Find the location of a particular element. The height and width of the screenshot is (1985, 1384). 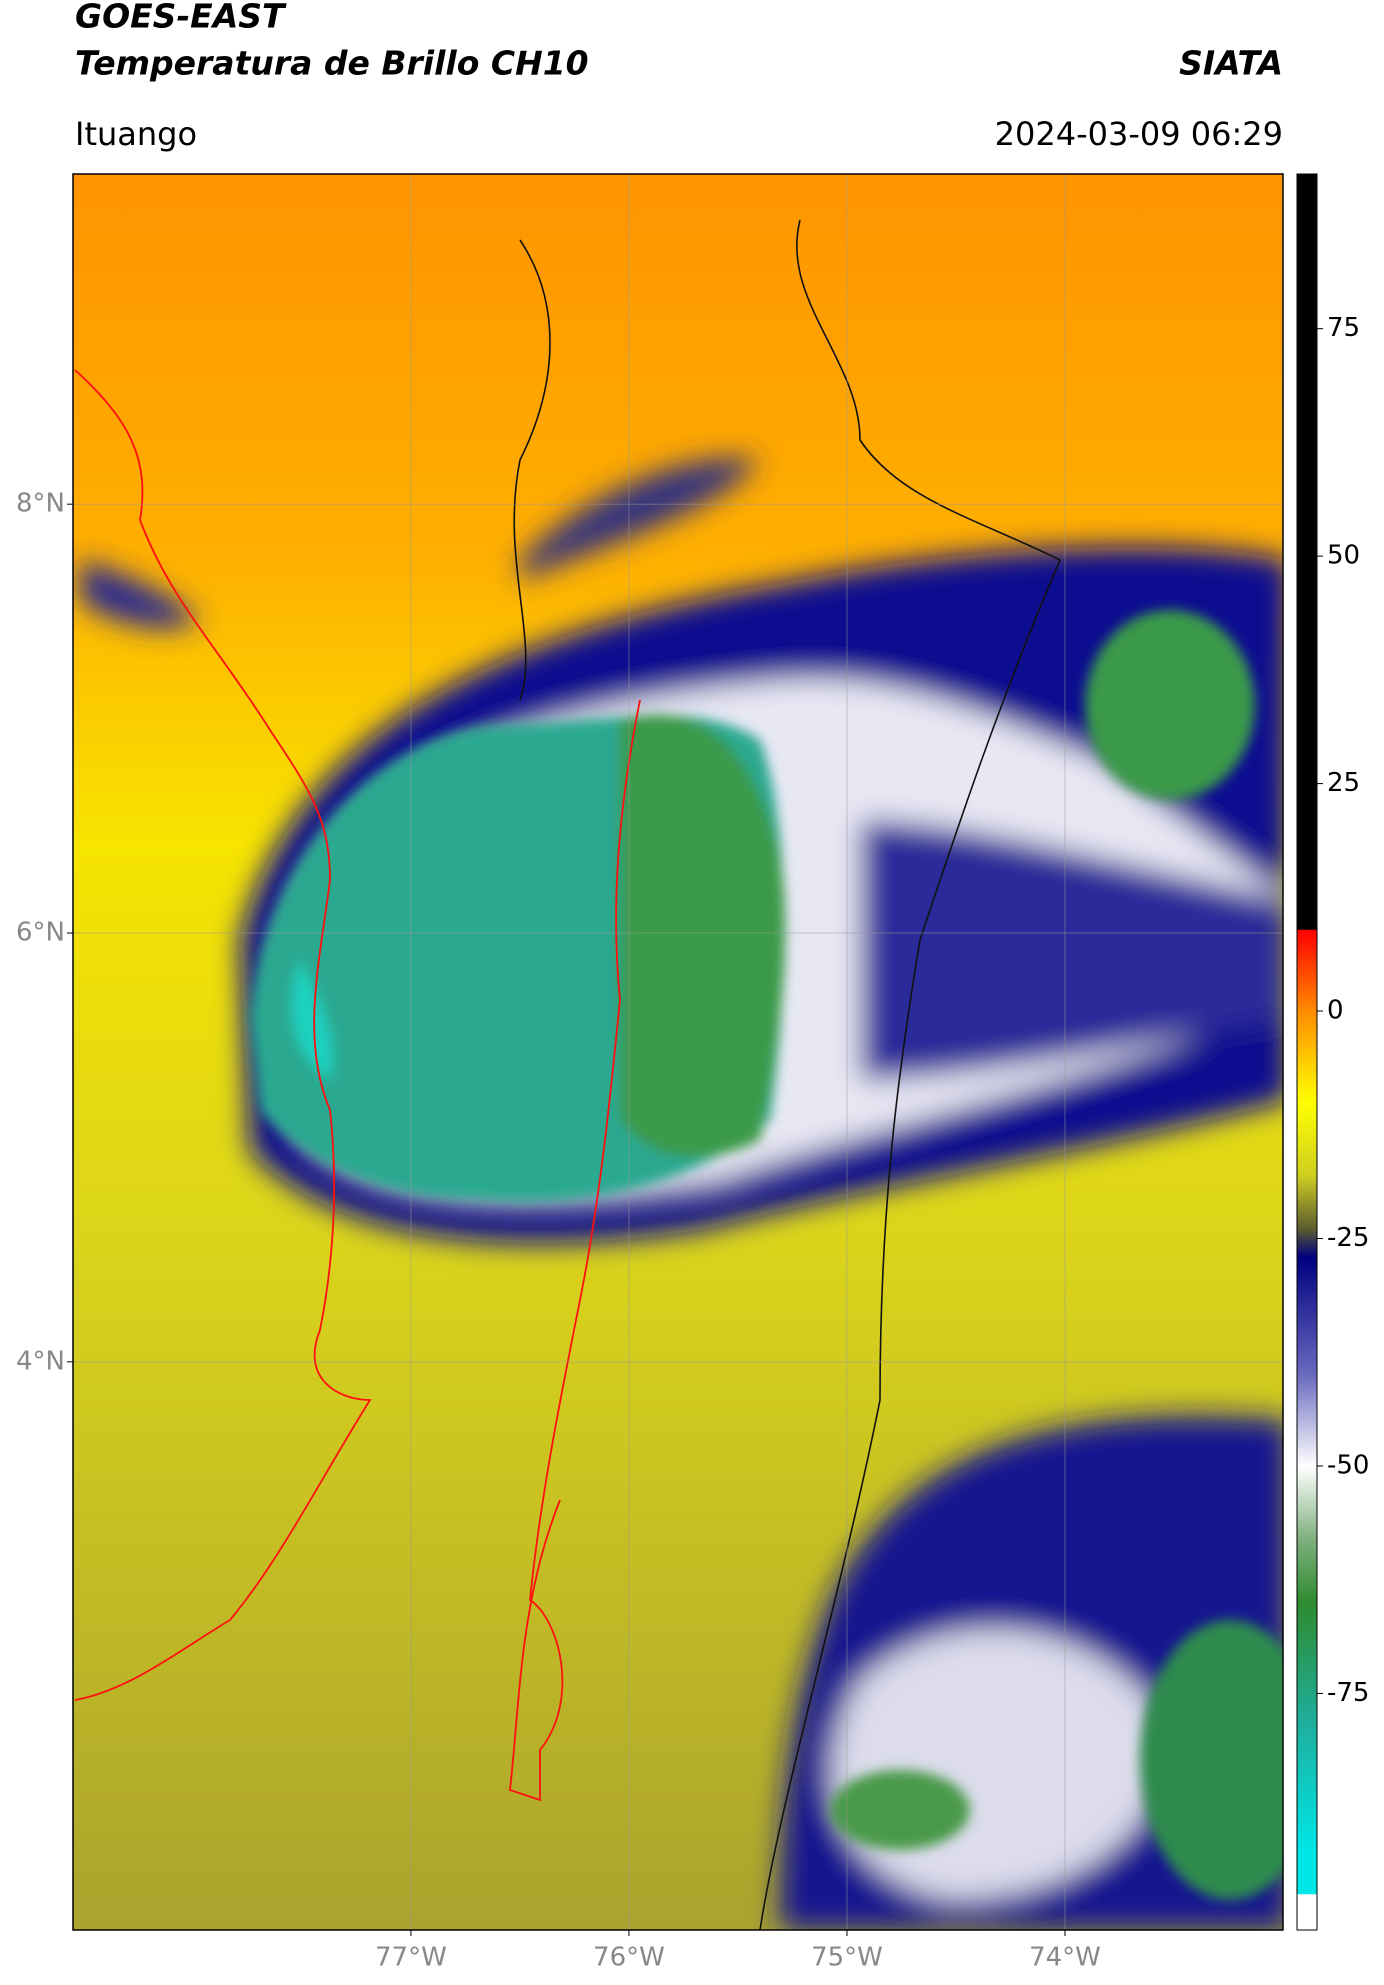

colorbar-tick-label: 50 is located at coordinates (1343, 556).